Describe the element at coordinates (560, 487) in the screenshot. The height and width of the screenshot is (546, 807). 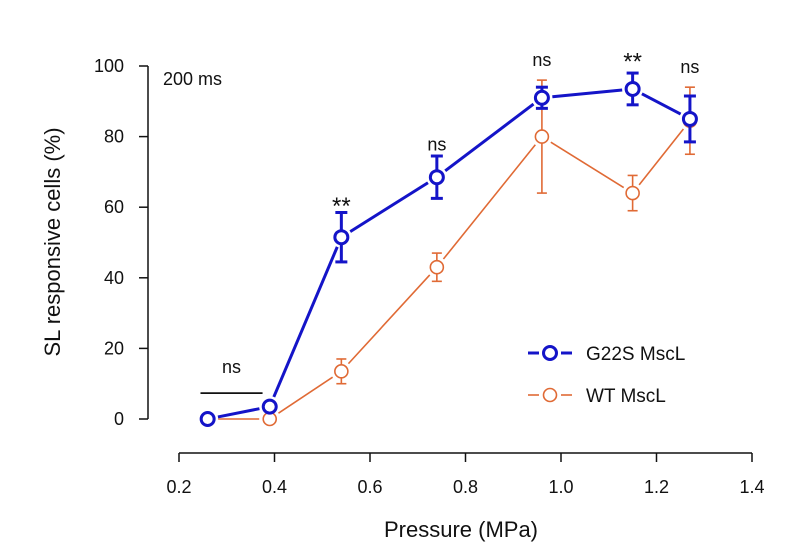
I see `x-tick-label: 1.0` at that location.